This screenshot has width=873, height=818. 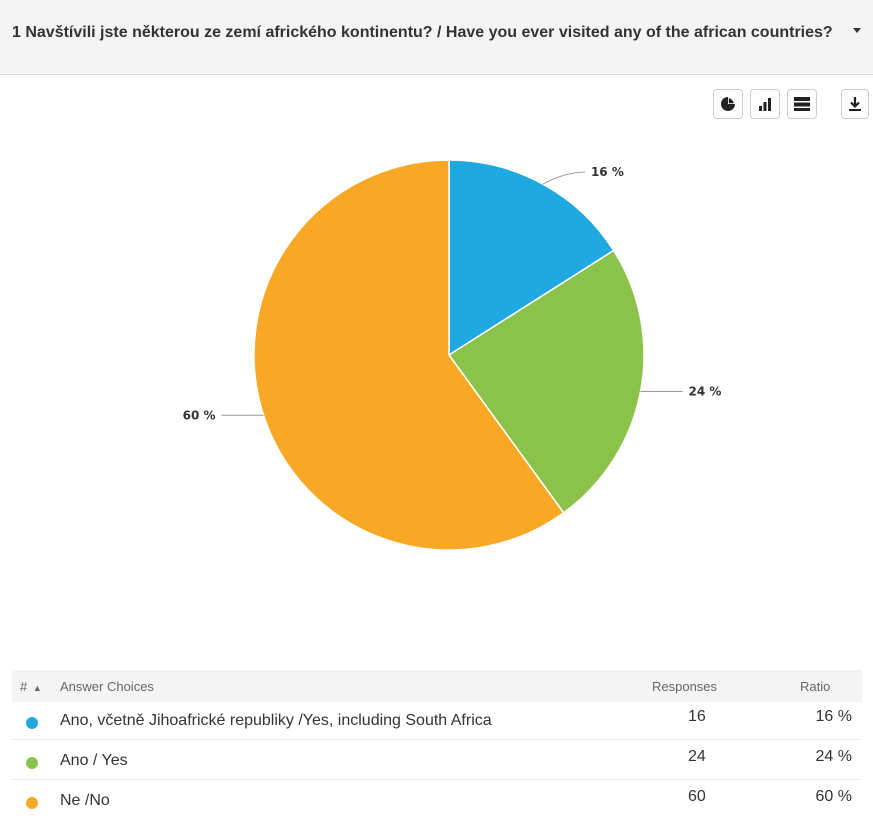 What do you see at coordinates (685, 686) in the screenshot?
I see `column-responses: Responses` at bounding box center [685, 686].